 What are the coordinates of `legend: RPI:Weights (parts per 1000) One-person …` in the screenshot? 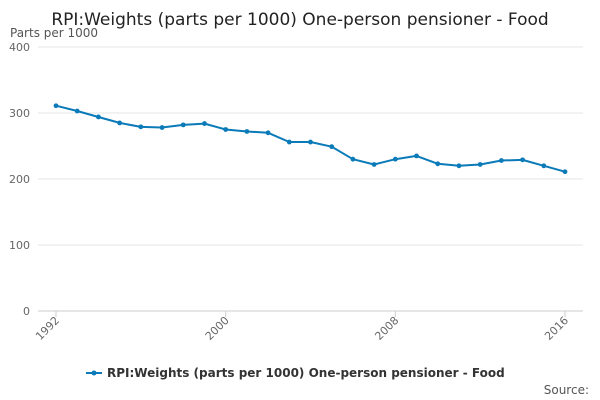 It's located at (295, 373).